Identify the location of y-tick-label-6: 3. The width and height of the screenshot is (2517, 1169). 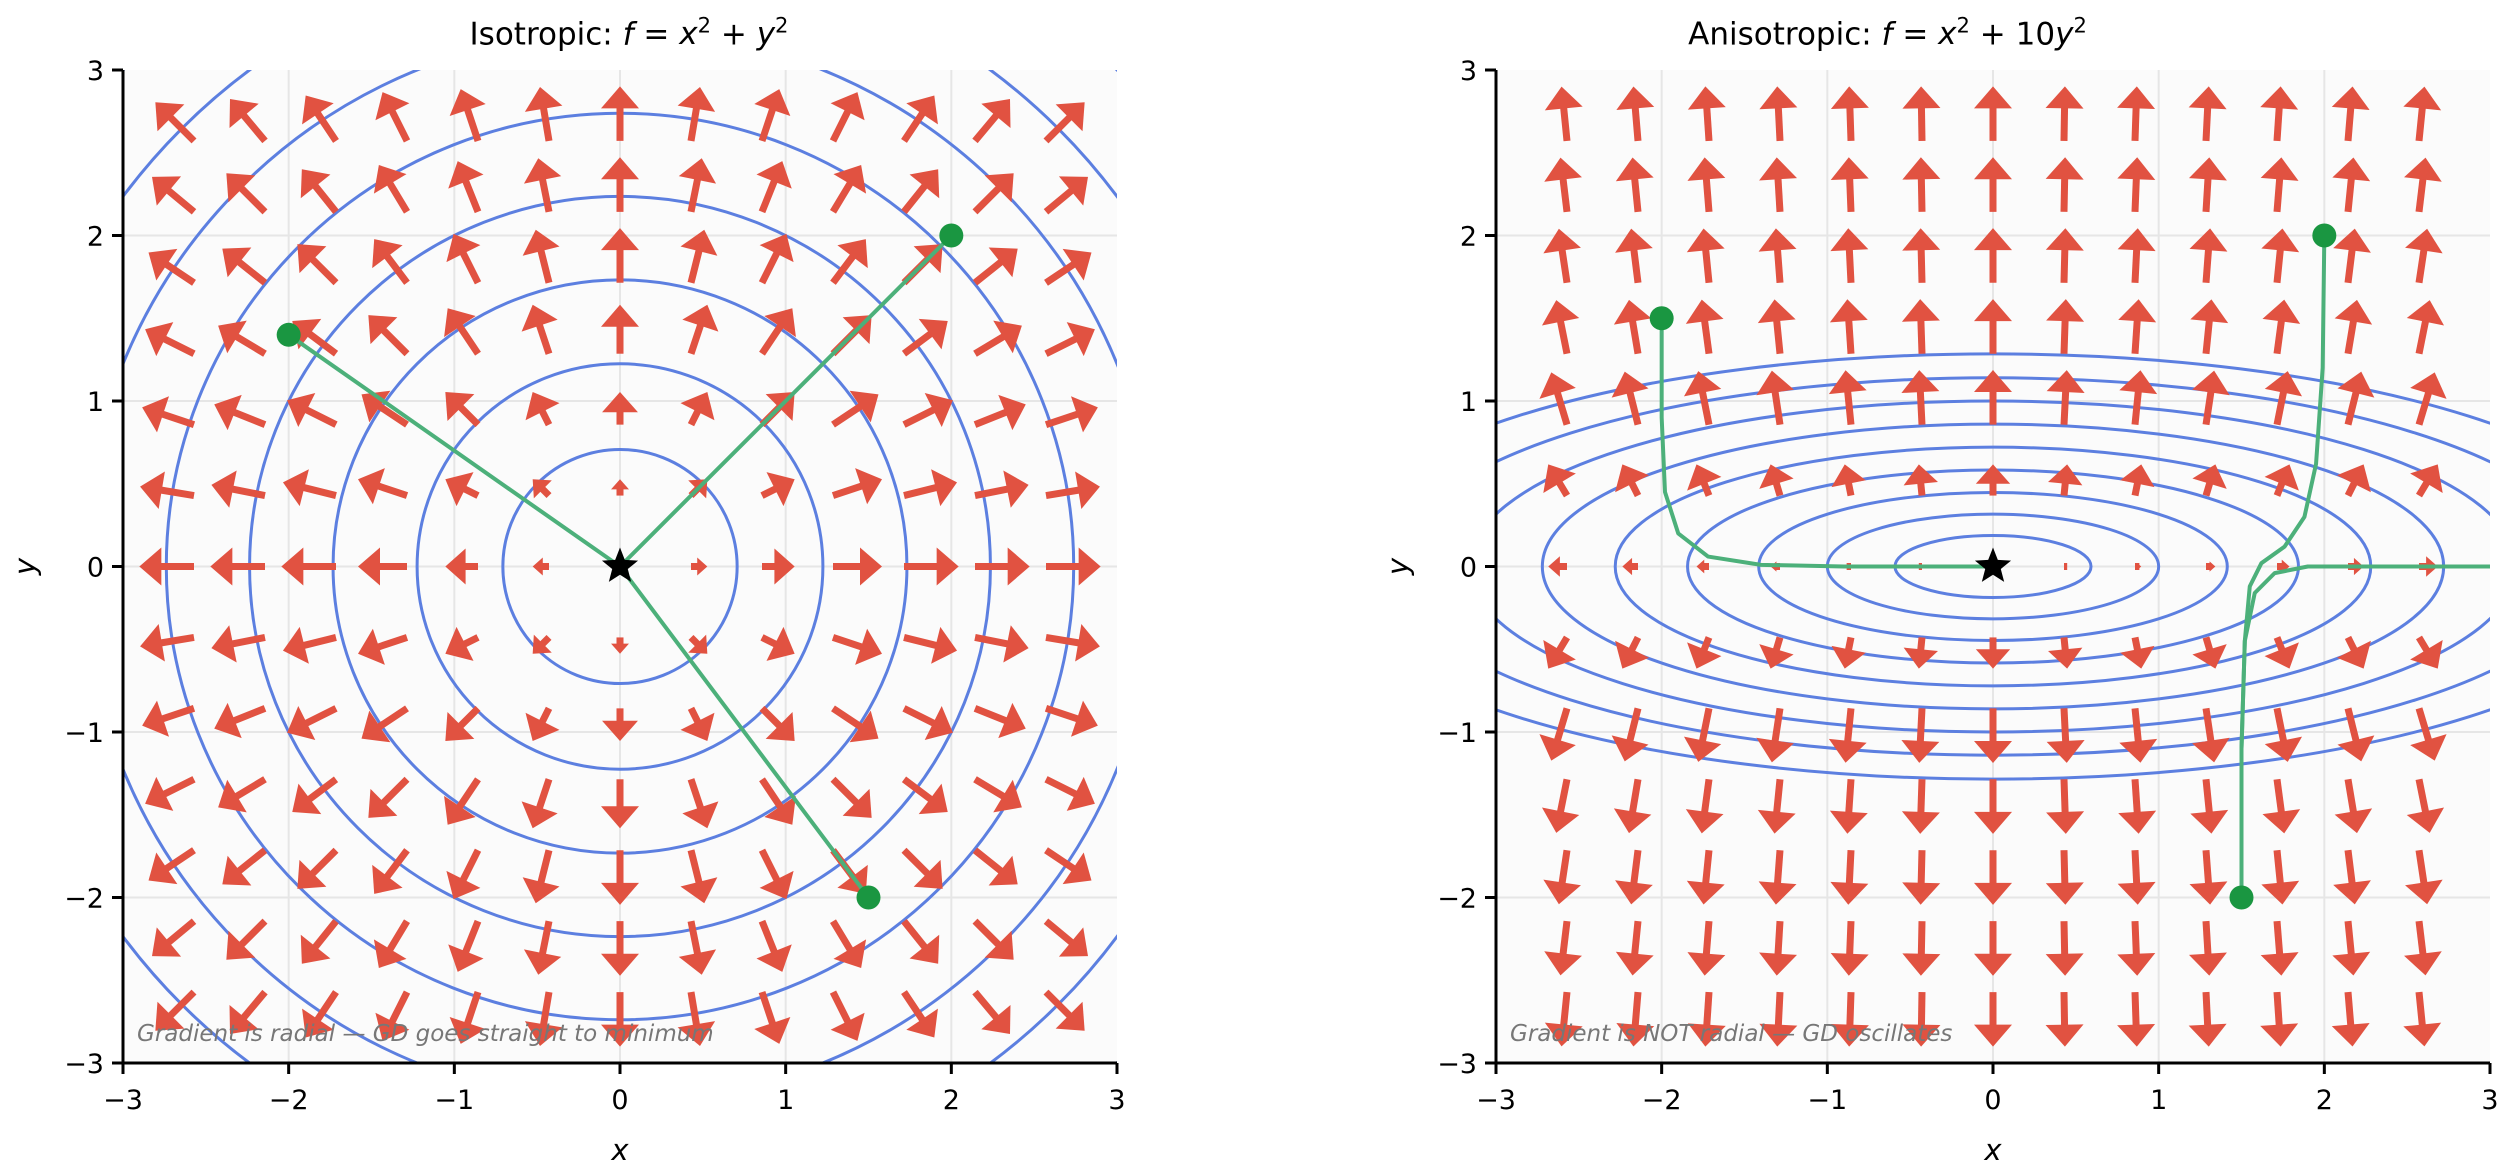
(95, 71).